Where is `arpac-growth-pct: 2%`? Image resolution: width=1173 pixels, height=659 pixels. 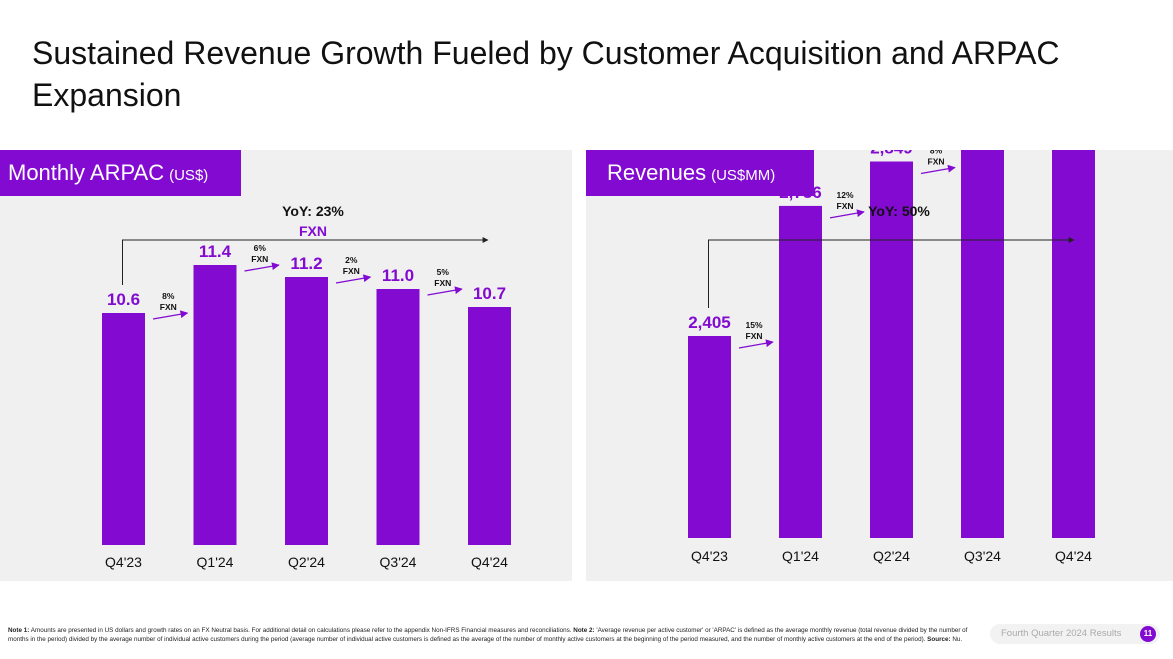 arpac-growth-pct: 2% is located at coordinates (351, 260).